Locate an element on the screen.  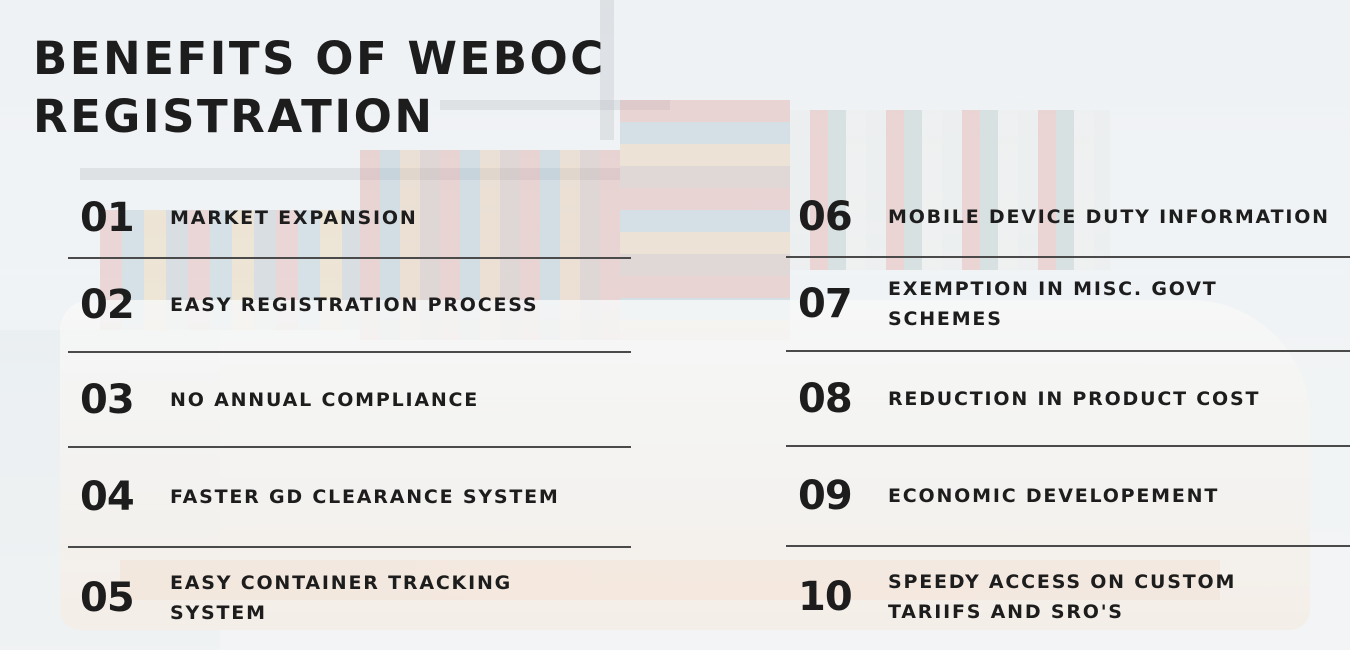
benefit-item: 08 REDUCTION IN PRODUCT COST is located at coordinates (1068, 399).